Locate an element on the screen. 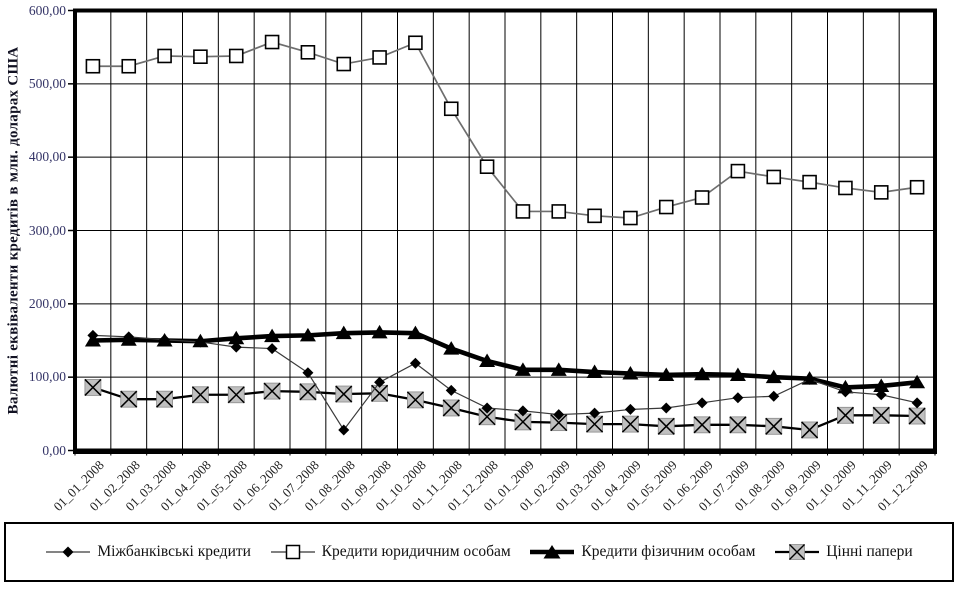  legend-label: Кредити юридичним особам is located at coordinates (416, 551).